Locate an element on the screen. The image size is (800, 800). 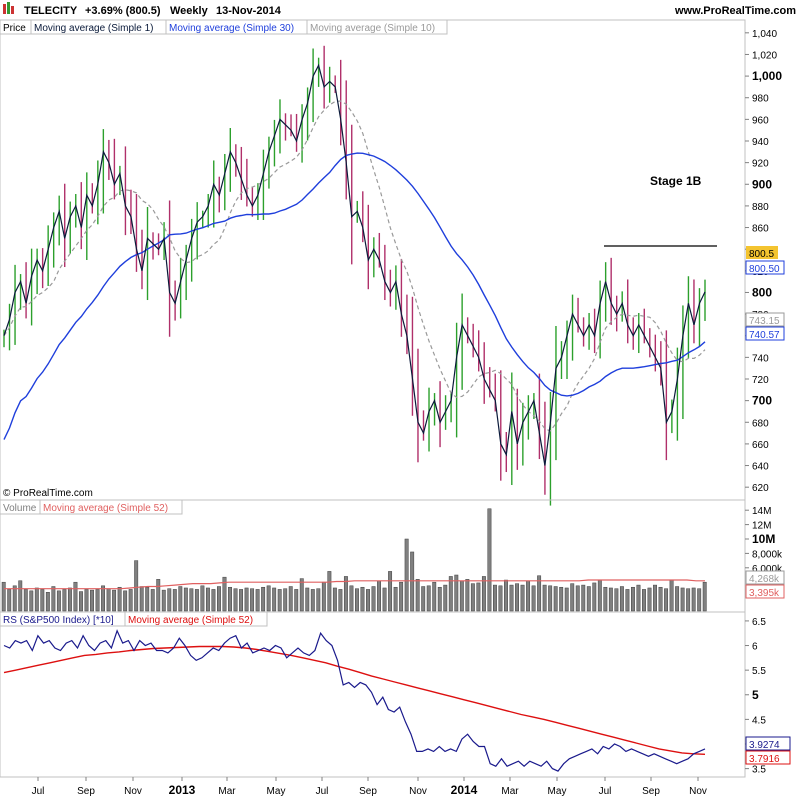
price-tick-label: 740 is located at coordinates (760, 358).